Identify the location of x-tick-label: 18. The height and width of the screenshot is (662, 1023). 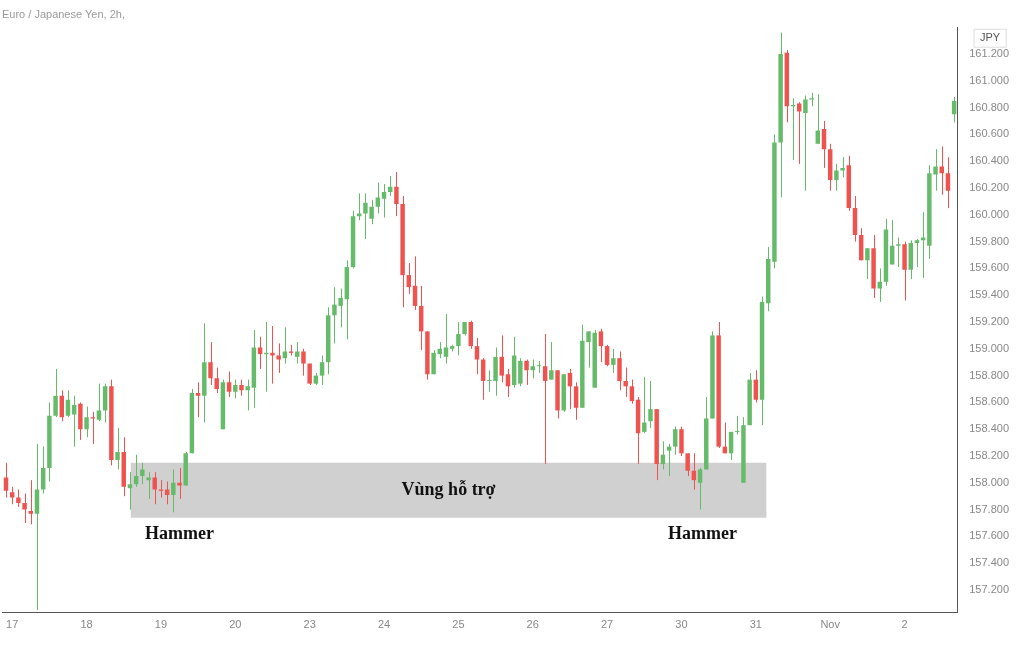
(86, 624).